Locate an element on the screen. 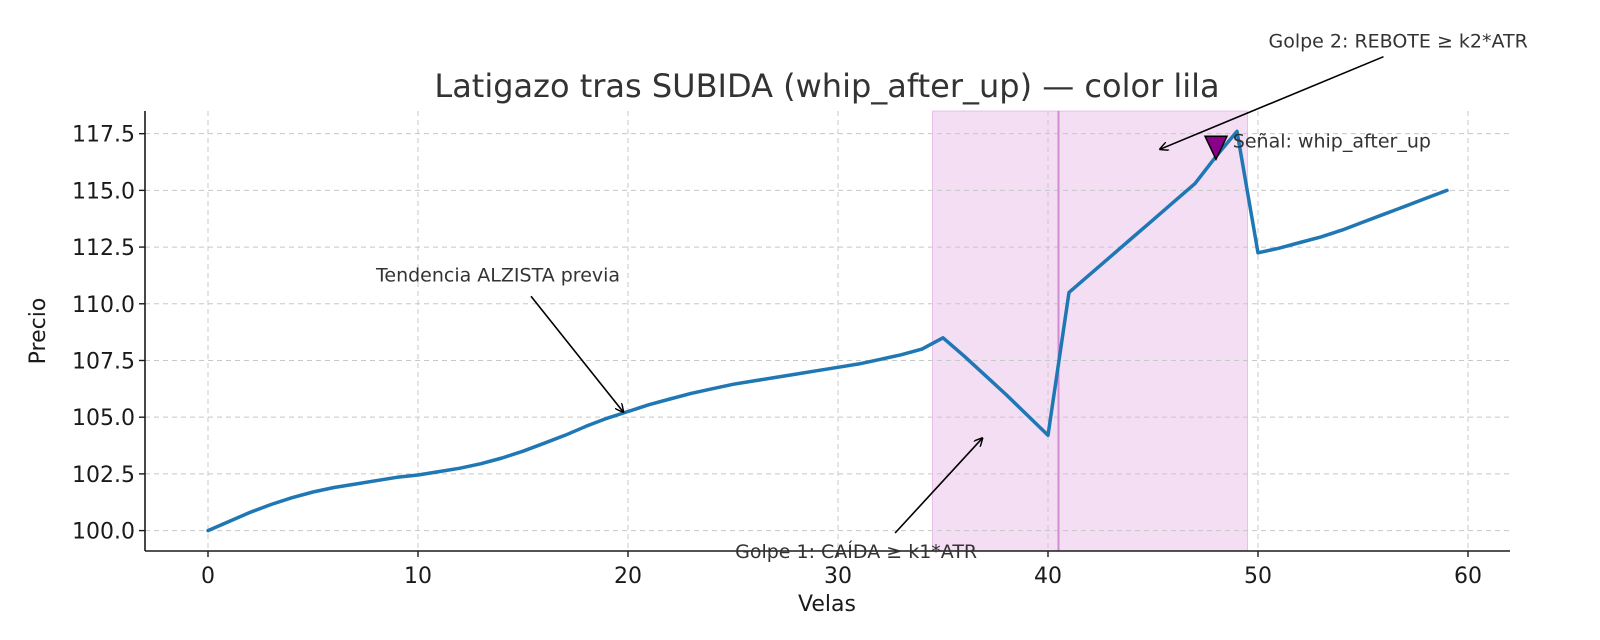  x-tick-label: 10 is located at coordinates (418, 576).